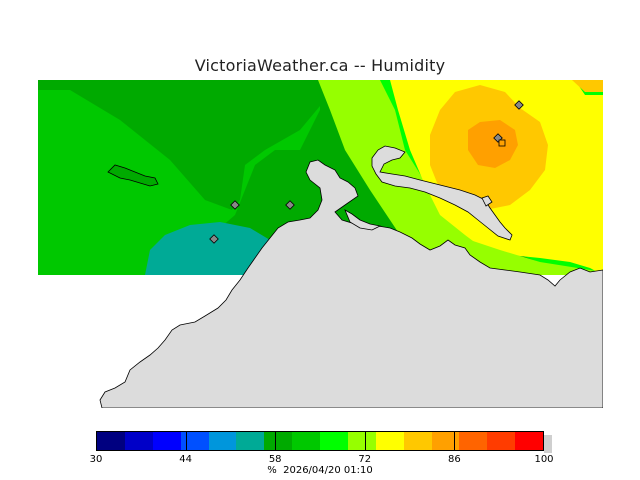 The height and width of the screenshot is (480, 640). I want to click on colorbar-shadow, so click(548, 444).